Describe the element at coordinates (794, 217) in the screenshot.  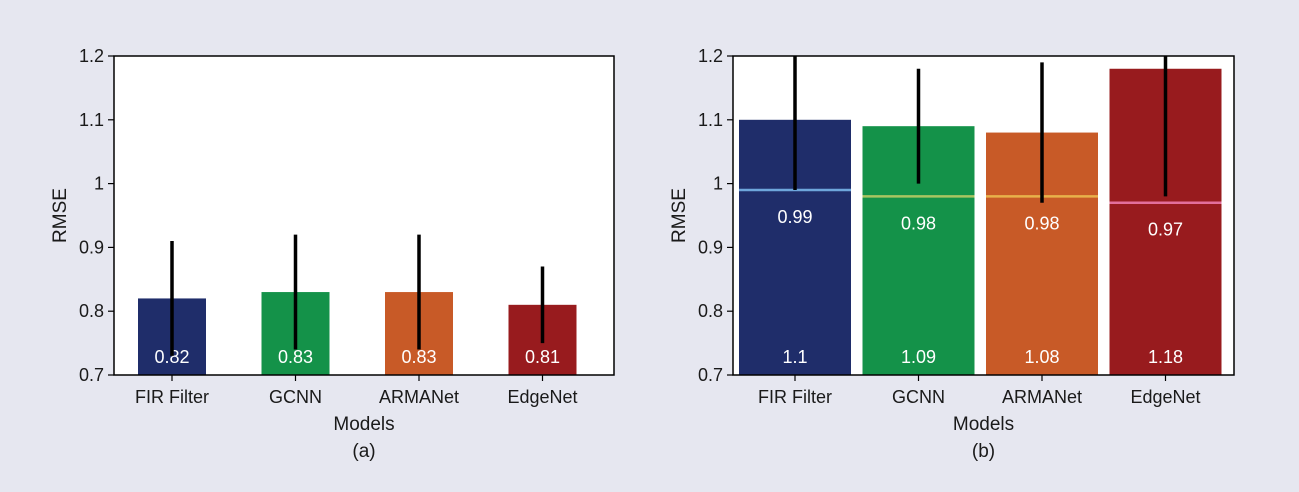
I see `reference-label: 0.99` at that location.